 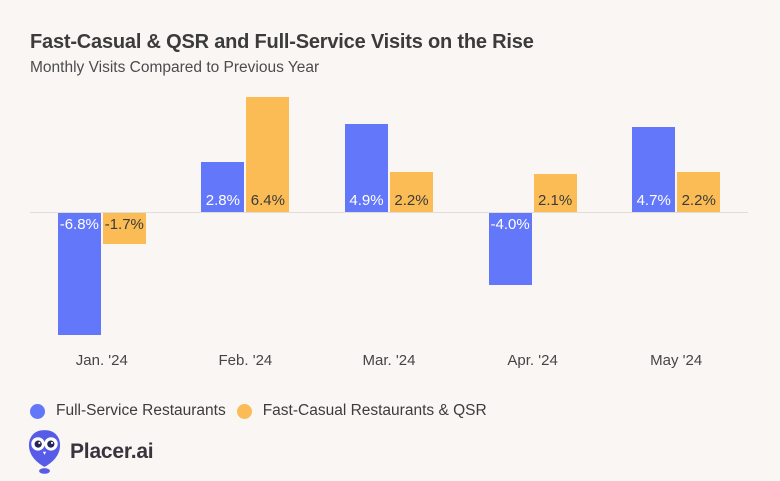 I want to click on bar: 6.4%, so click(x=268, y=154).